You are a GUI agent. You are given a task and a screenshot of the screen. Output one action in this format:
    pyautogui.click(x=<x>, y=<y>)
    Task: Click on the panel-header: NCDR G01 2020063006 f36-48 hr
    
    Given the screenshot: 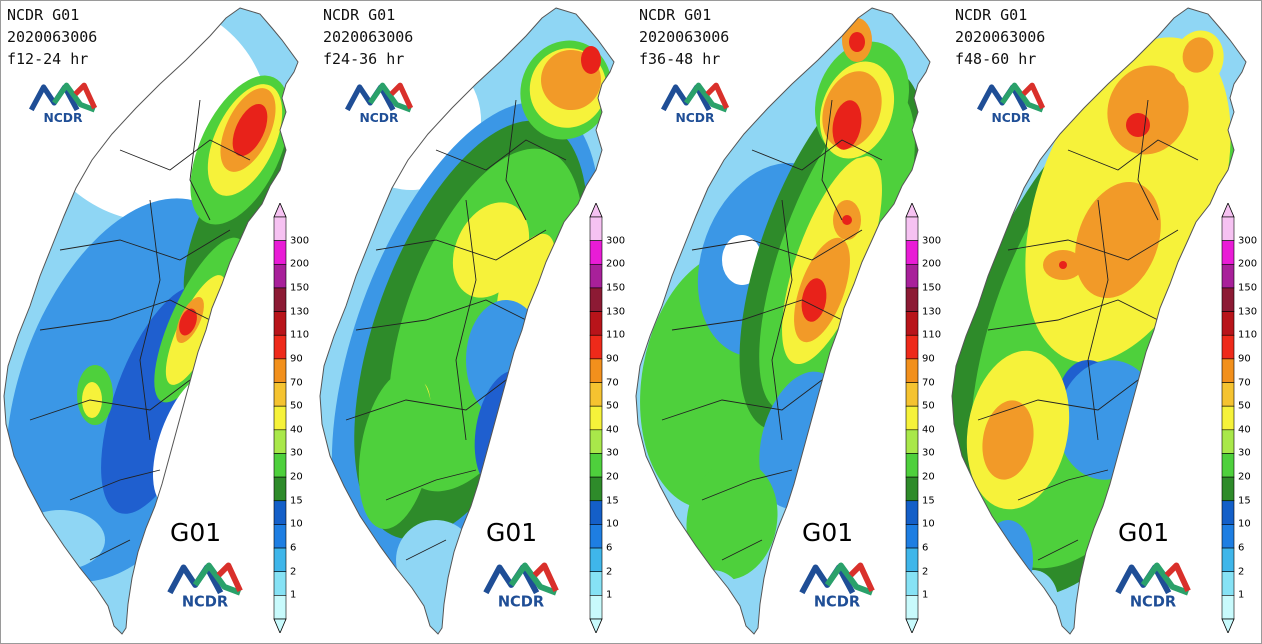 What is the action you would take?
    pyautogui.click(x=684, y=37)
    